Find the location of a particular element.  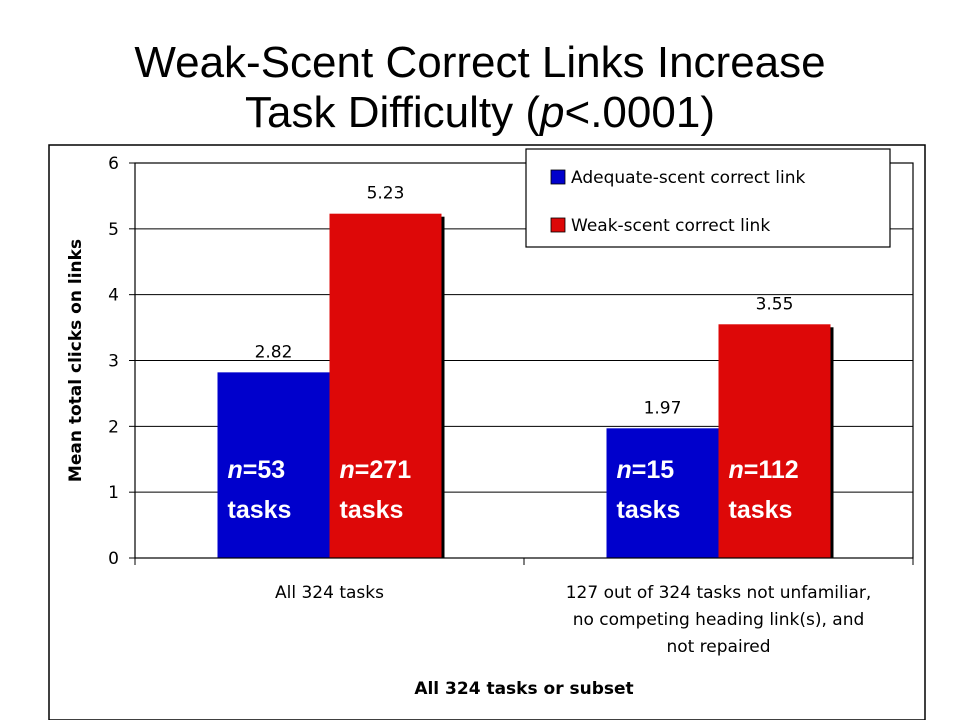

title-p-italic: p is located at coordinates (552, 112).